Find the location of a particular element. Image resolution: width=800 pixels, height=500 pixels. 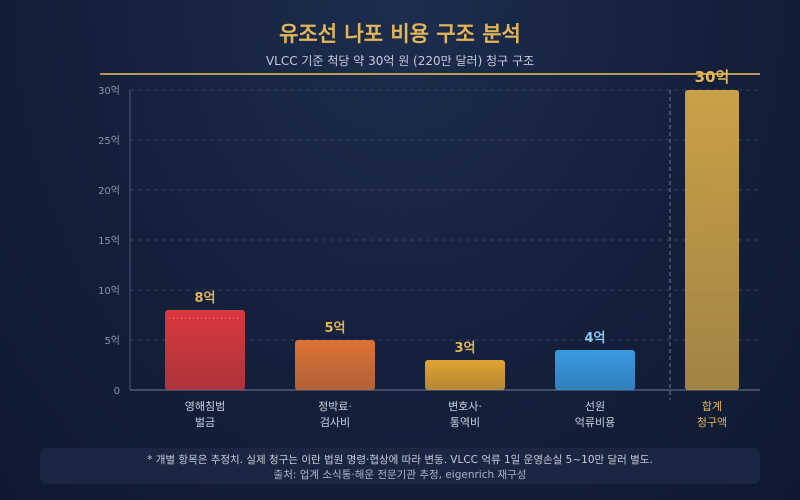

data-label: 3억 is located at coordinates (464, 348).